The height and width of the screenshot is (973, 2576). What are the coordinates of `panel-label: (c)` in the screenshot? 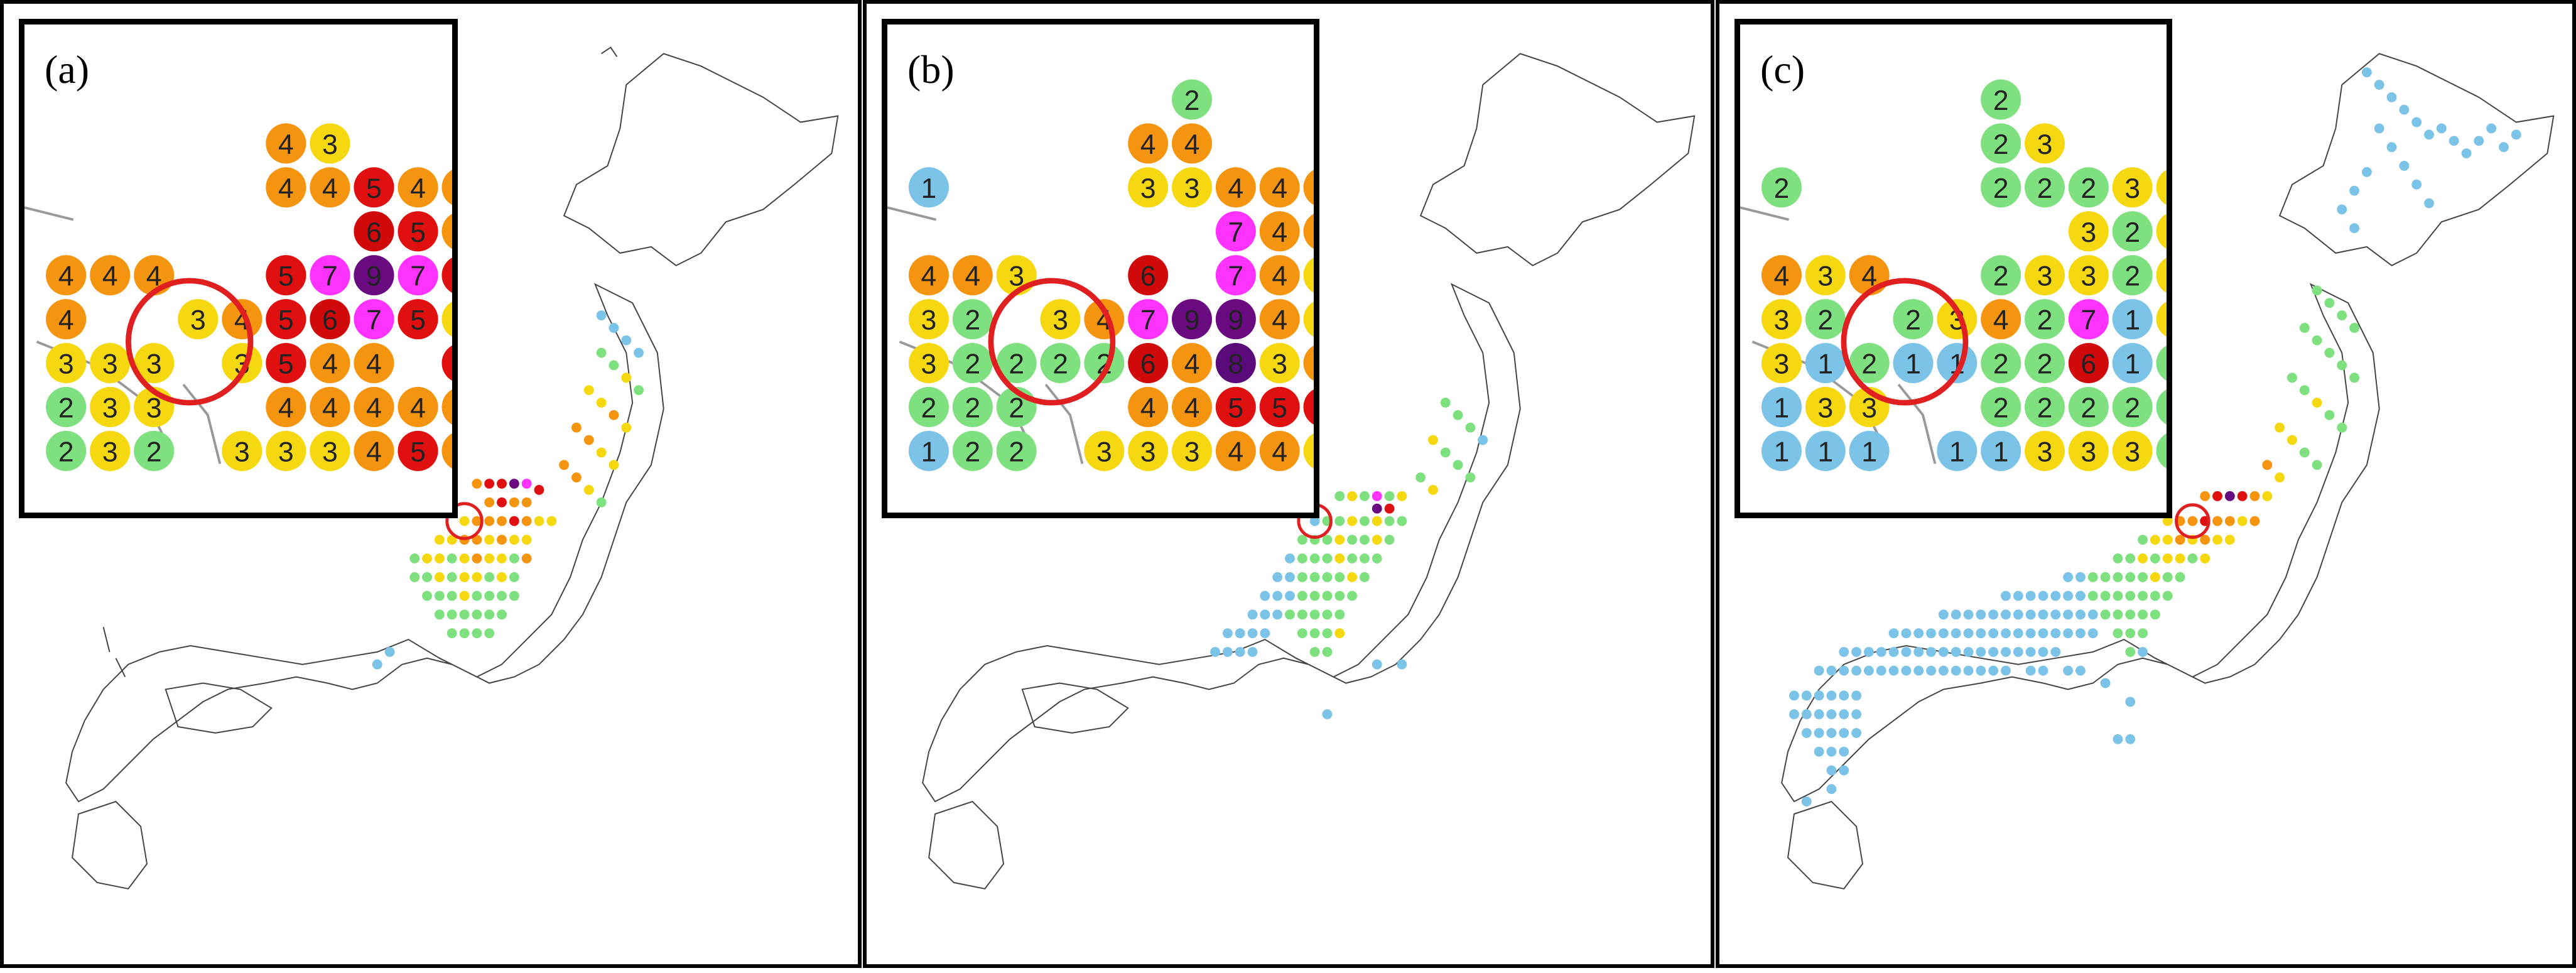 It's located at (1782, 69).